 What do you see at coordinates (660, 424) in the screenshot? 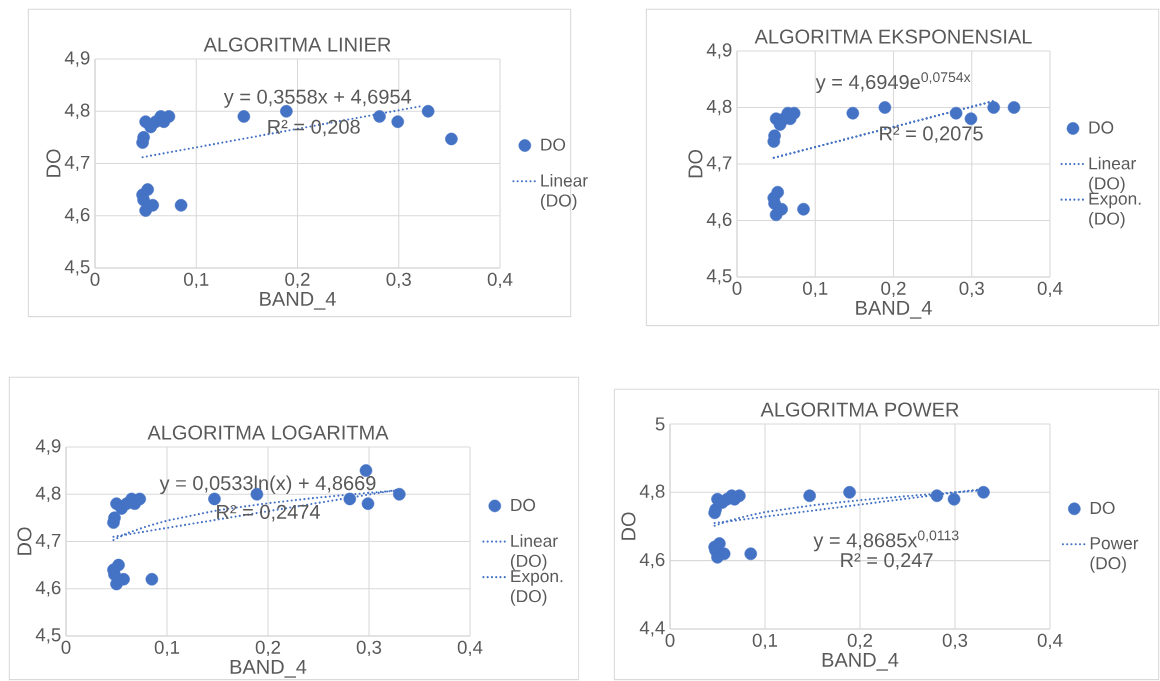
I see `y-tick-label: 5` at bounding box center [660, 424].